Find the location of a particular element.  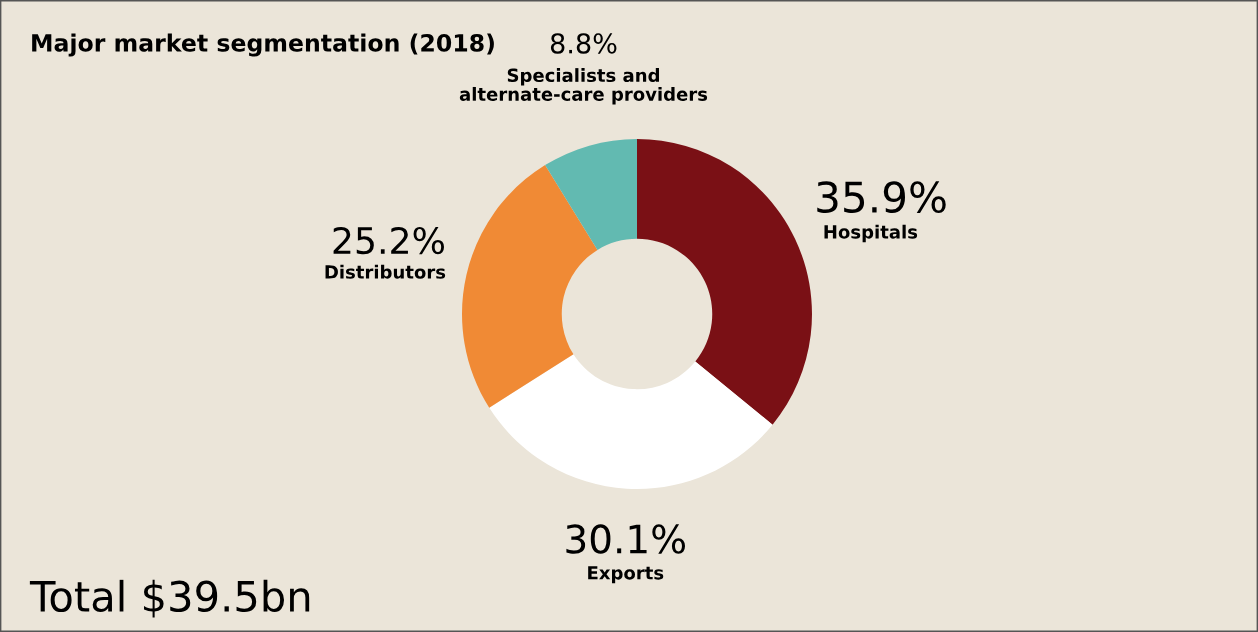

slice-label: Hospitals is located at coordinates (871, 233).